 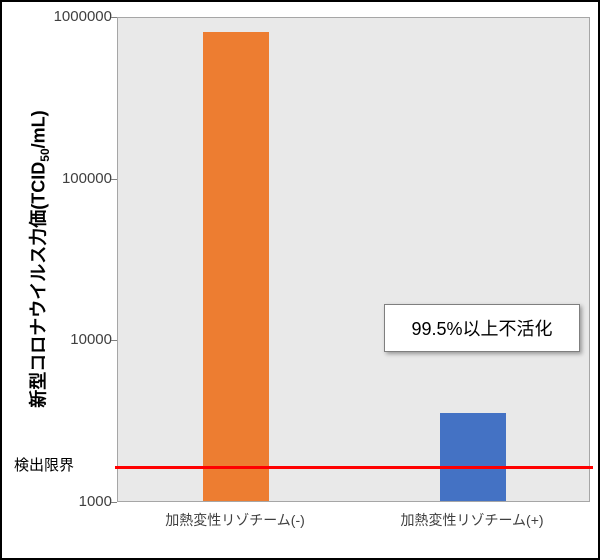 I want to click on detection-limit-line, so click(x=354, y=467).